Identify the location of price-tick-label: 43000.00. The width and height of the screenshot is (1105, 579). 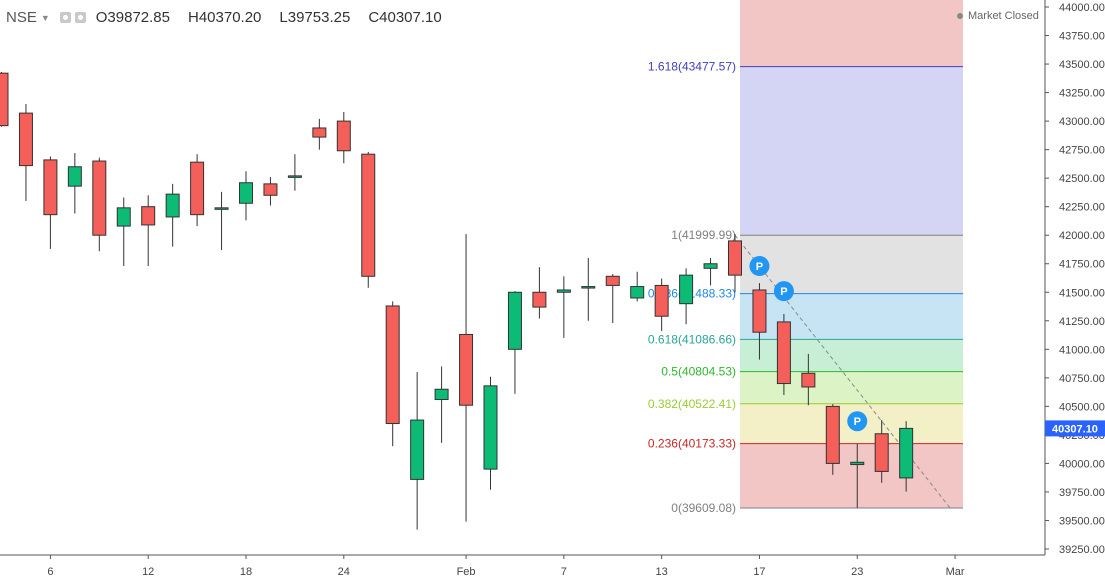
(1082, 122).